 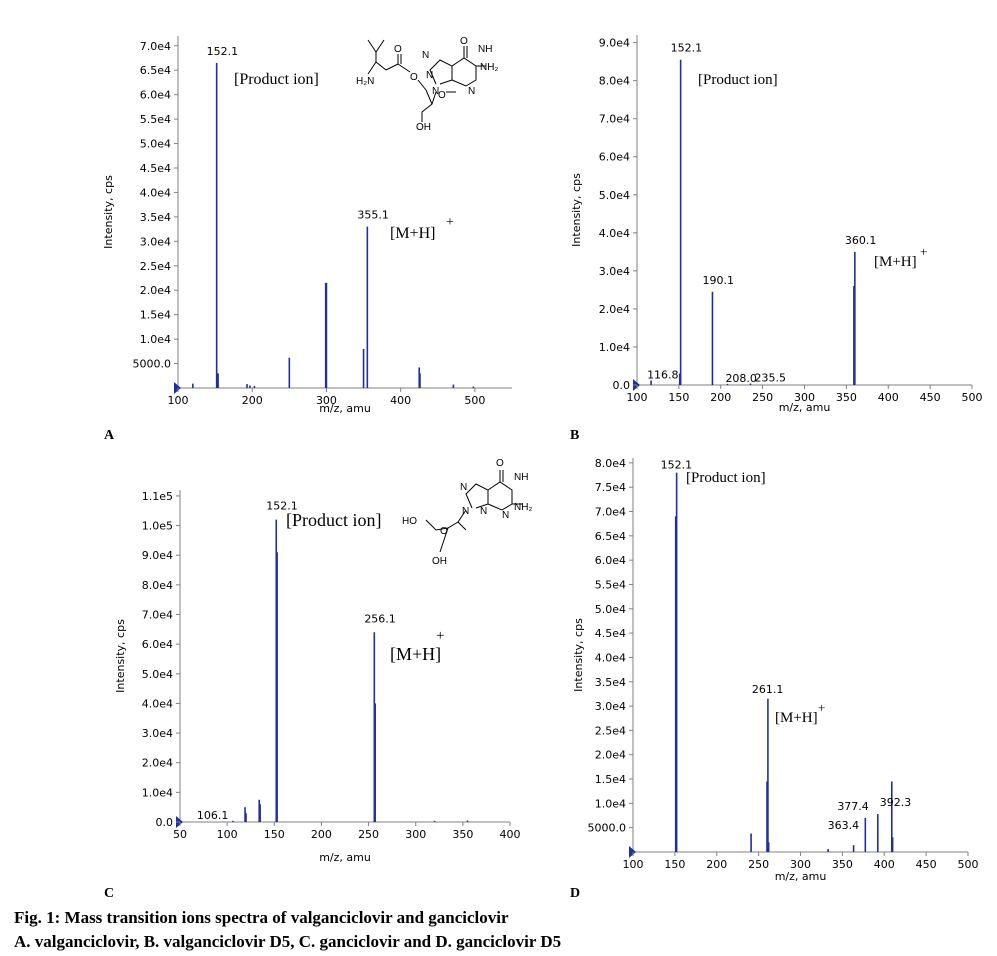 What do you see at coordinates (610, 560) in the screenshot?
I see `y-tick-label: 6.0e4` at bounding box center [610, 560].